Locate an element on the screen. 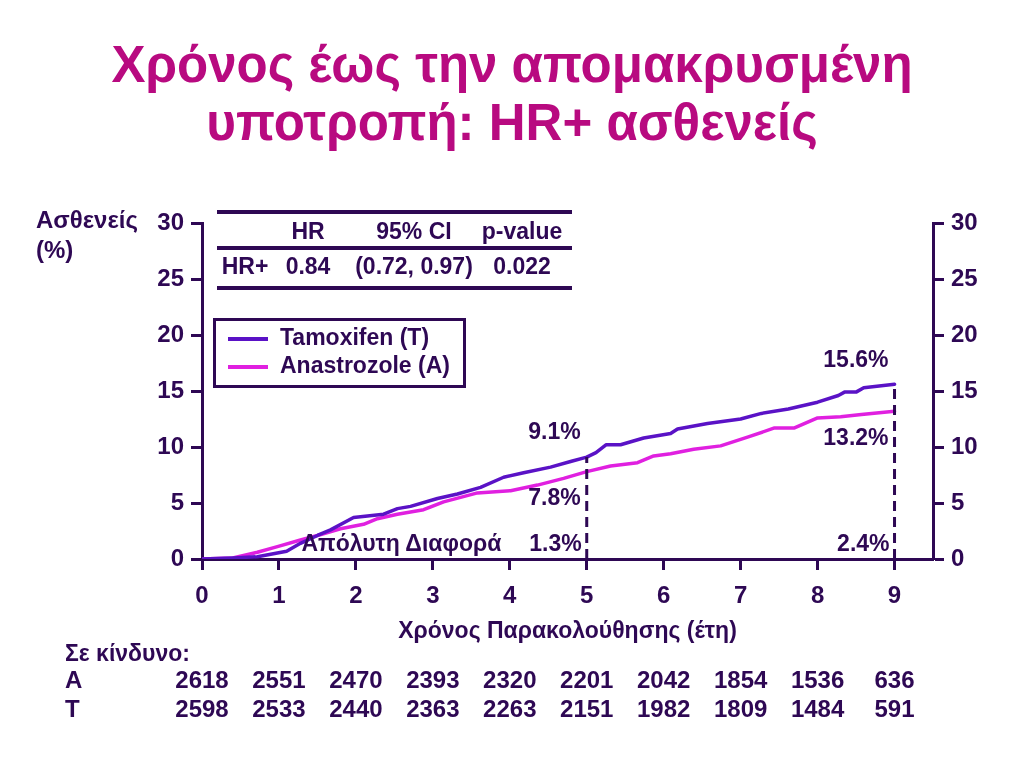 This screenshot has height=768, width=1024. y-tick-label: 25 is located at coordinates (170, 277).